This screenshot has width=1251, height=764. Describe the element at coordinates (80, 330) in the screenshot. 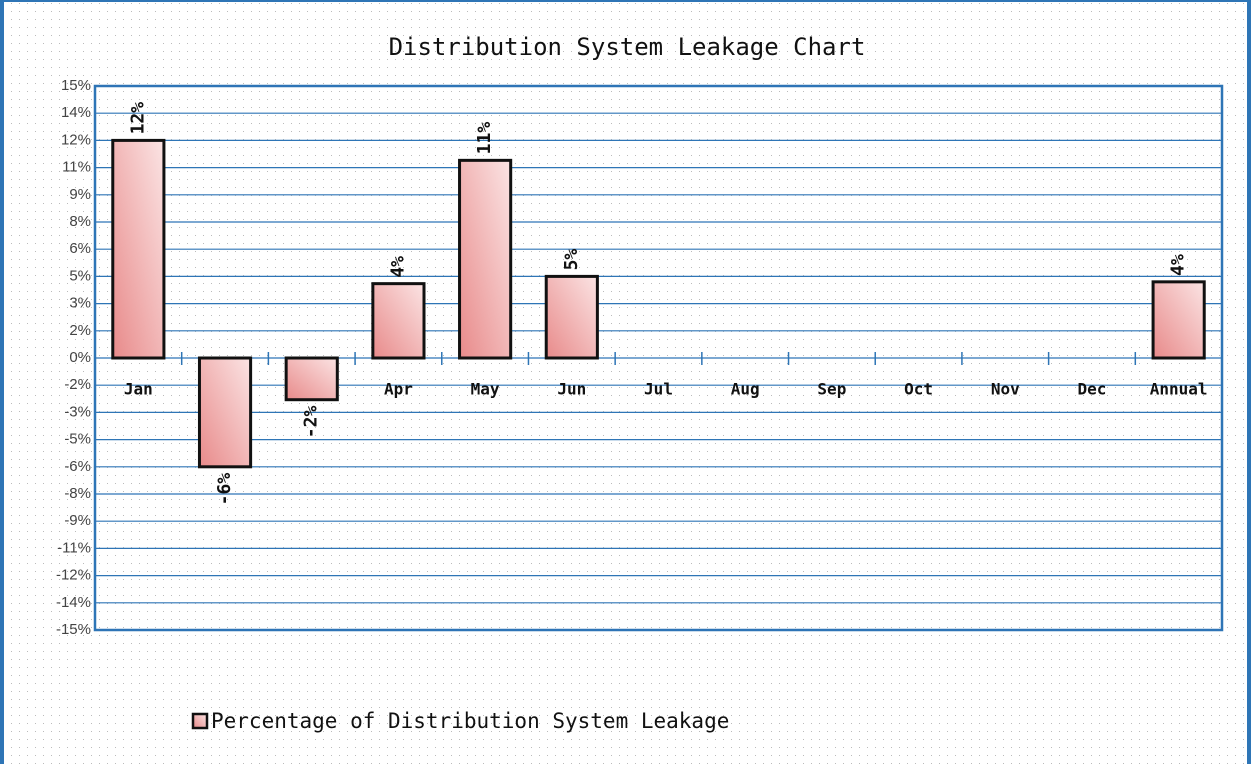

I see `y-tick-label: 2%` at that location.